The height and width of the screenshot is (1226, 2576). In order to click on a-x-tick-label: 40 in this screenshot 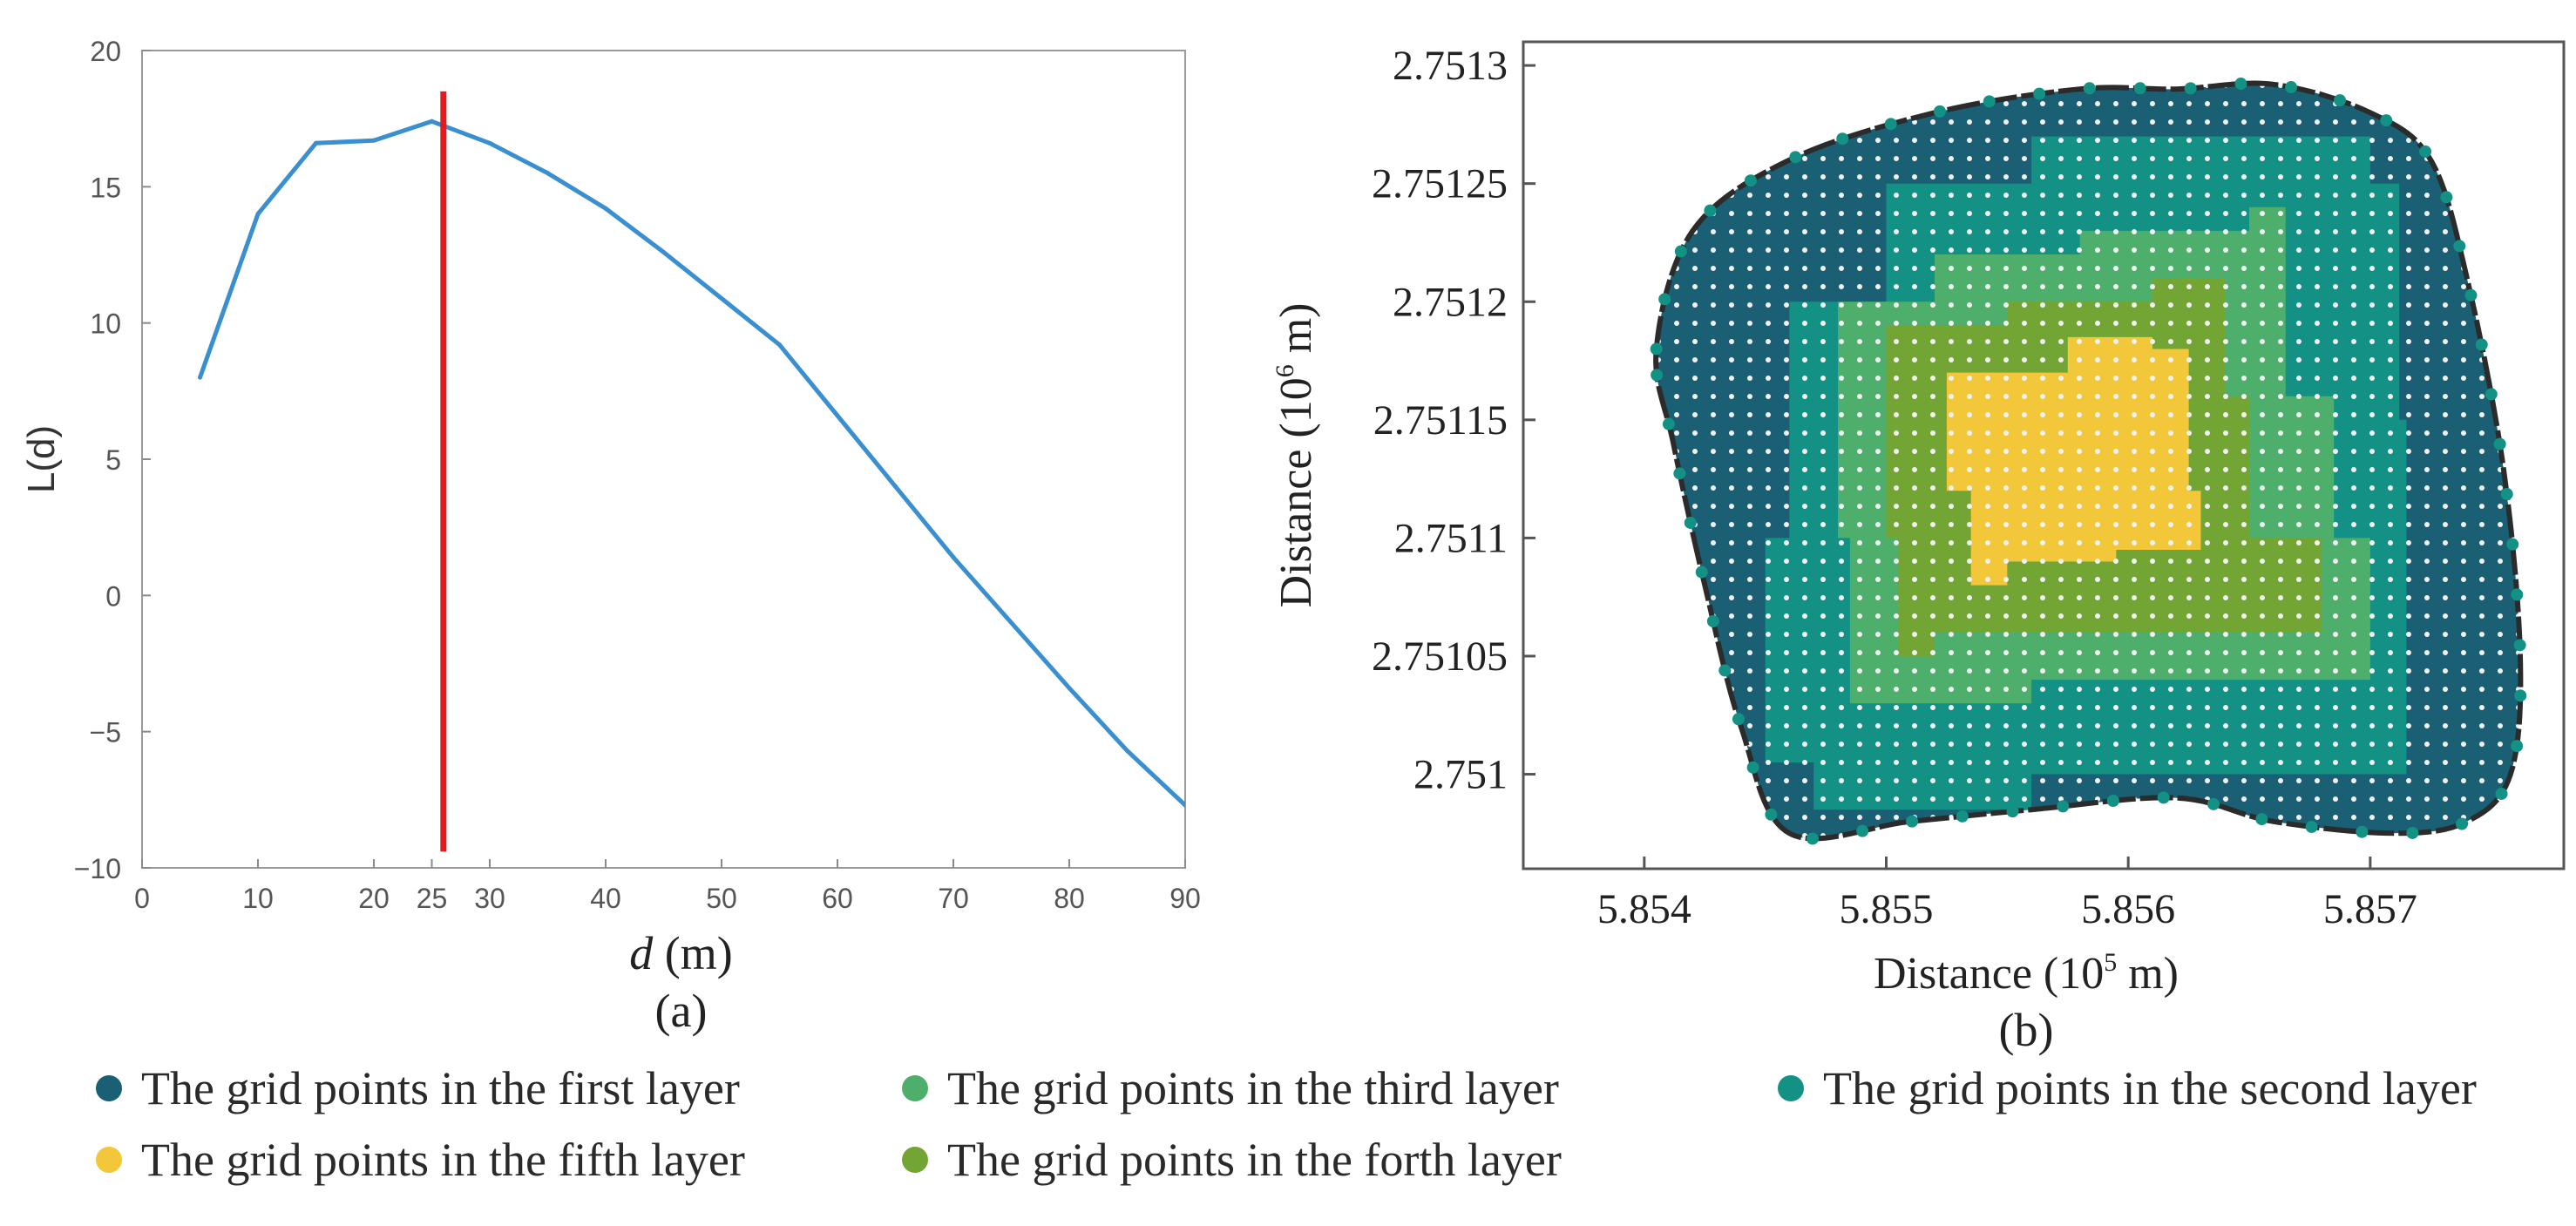, I will do `click(606, 899)`.